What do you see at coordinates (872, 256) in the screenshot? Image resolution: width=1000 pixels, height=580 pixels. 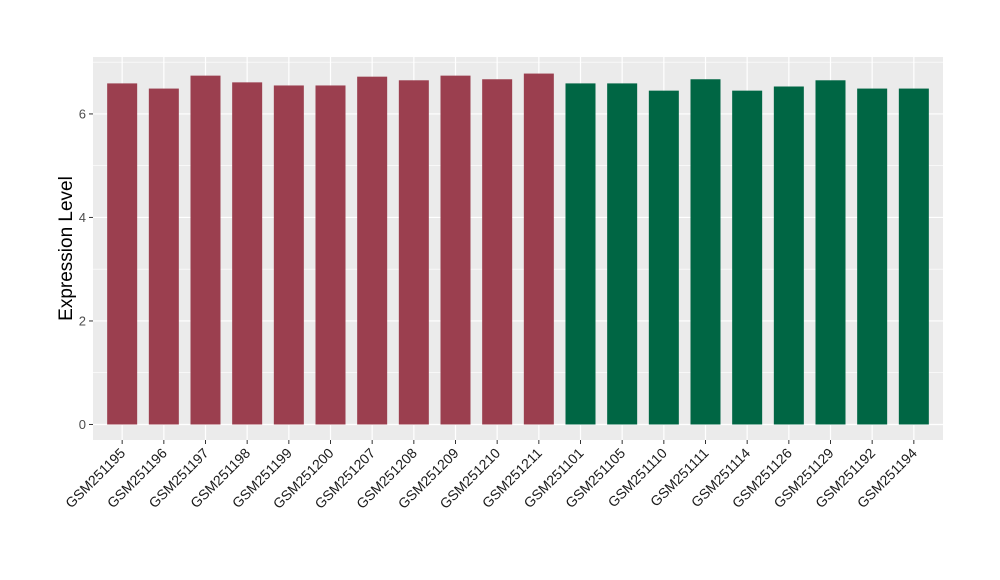 I see `bar-GSM251192` at bounding box center [872, 256].